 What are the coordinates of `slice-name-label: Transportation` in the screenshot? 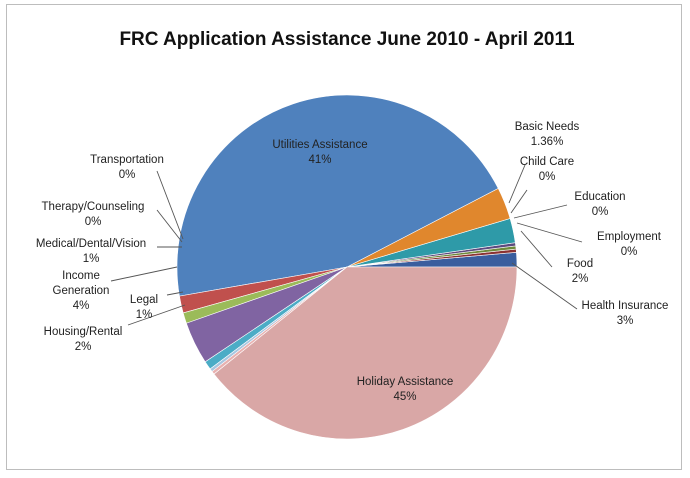 It's located at (127, 160).